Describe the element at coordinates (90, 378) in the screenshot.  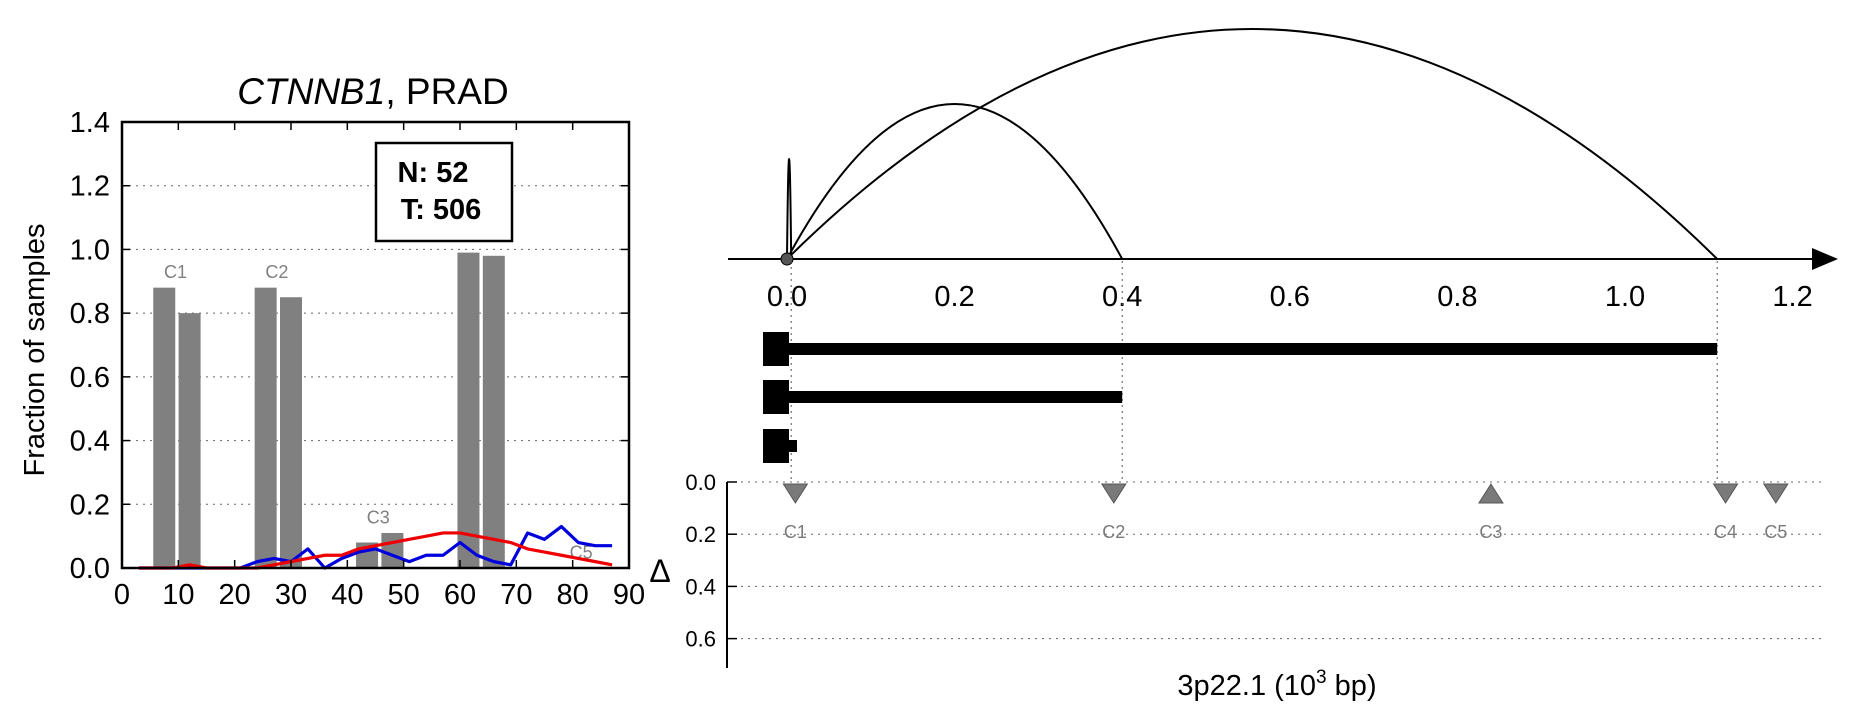
I see `y-tick-label: 0.6` at that location.